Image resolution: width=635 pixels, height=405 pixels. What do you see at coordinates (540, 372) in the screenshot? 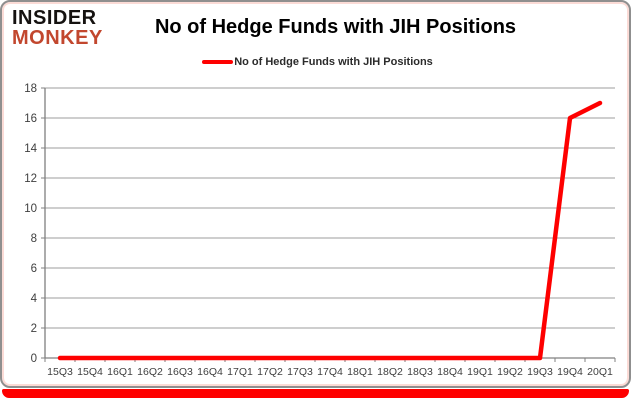
I see `x-tick-label: 19Q3` at bounding box center [540, 372].